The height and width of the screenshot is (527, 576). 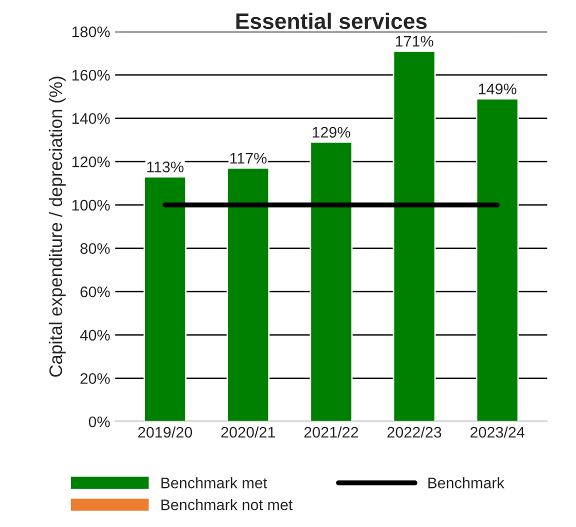 What do you see at coordinates (91, 205) in the screenshot?
I see `y-tick-label: 100%` at bounding box center [91, 205].